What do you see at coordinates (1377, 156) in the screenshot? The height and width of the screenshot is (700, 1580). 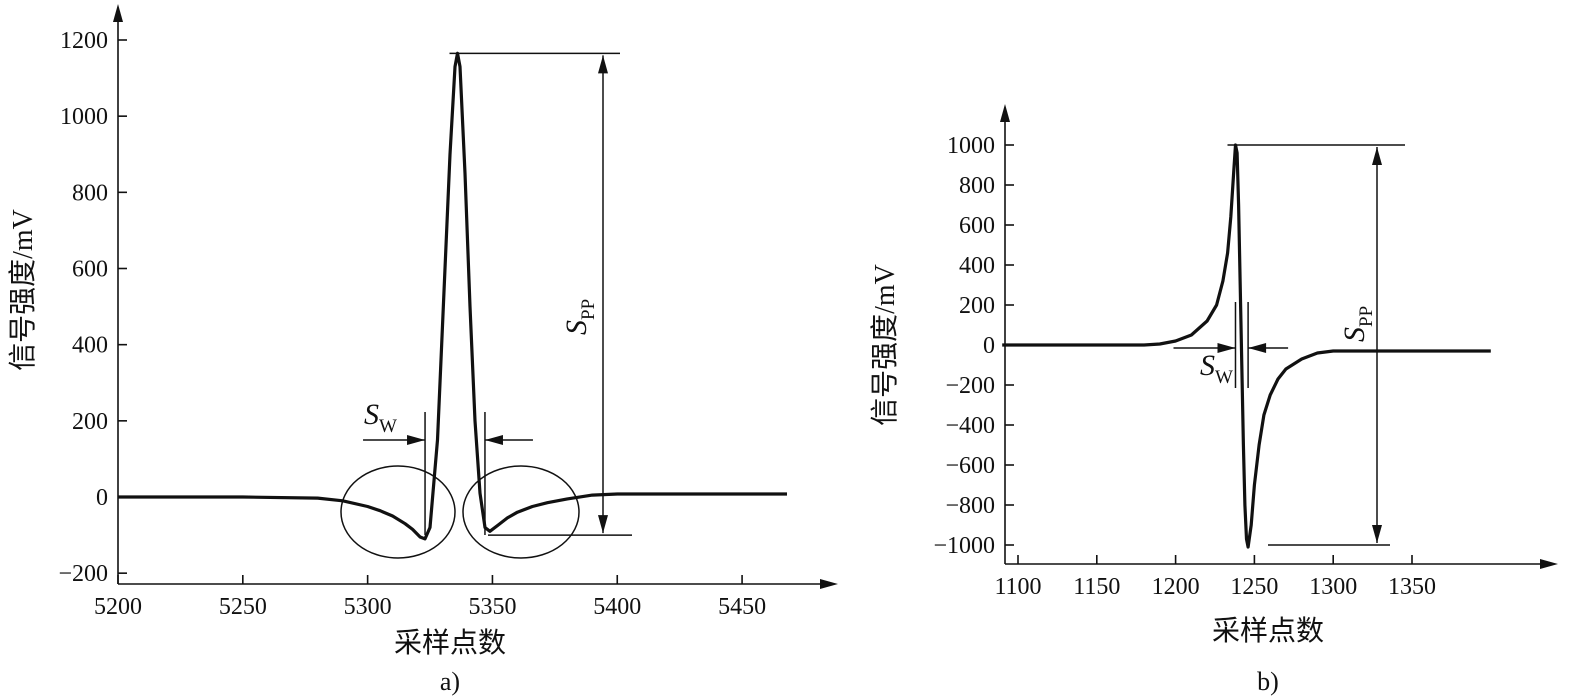 I see `panel-b-spp-arrowhead-top` at bounding box center [1377, 156].